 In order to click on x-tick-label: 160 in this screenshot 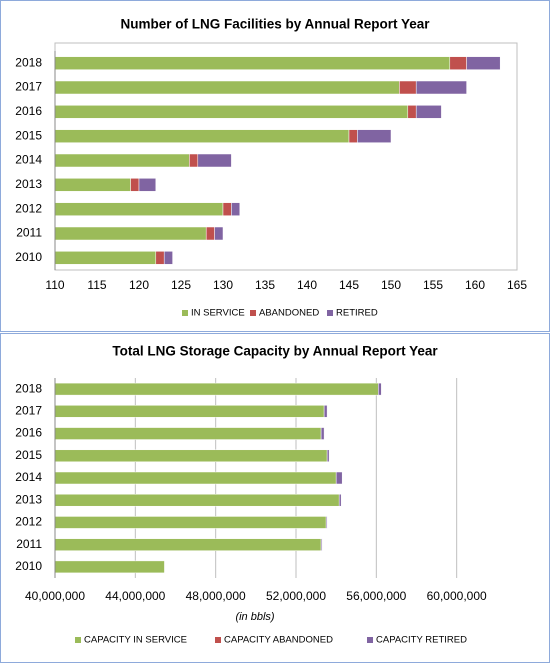, I will do `click(475, 285)`.